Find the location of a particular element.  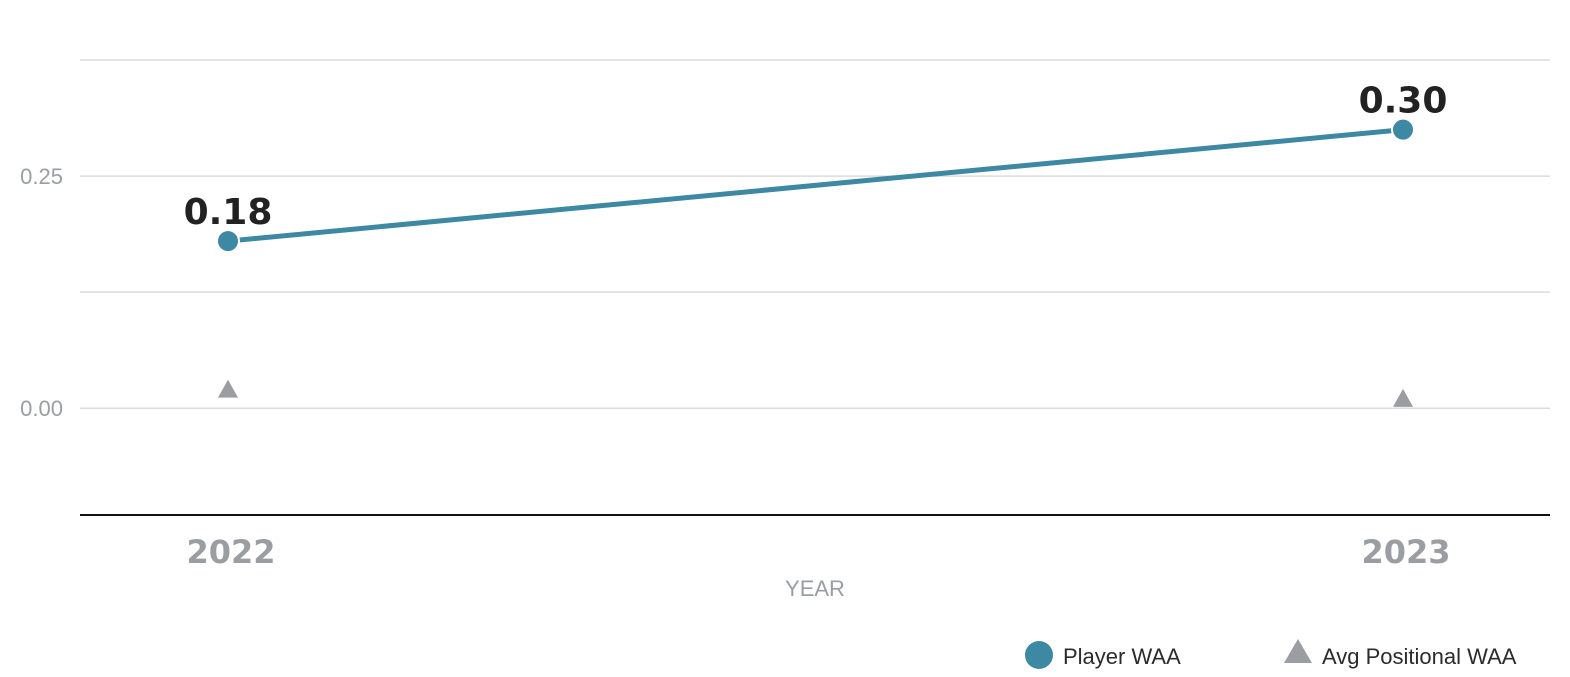

legend-triangle-icon is located at coordinates (1298, 651).